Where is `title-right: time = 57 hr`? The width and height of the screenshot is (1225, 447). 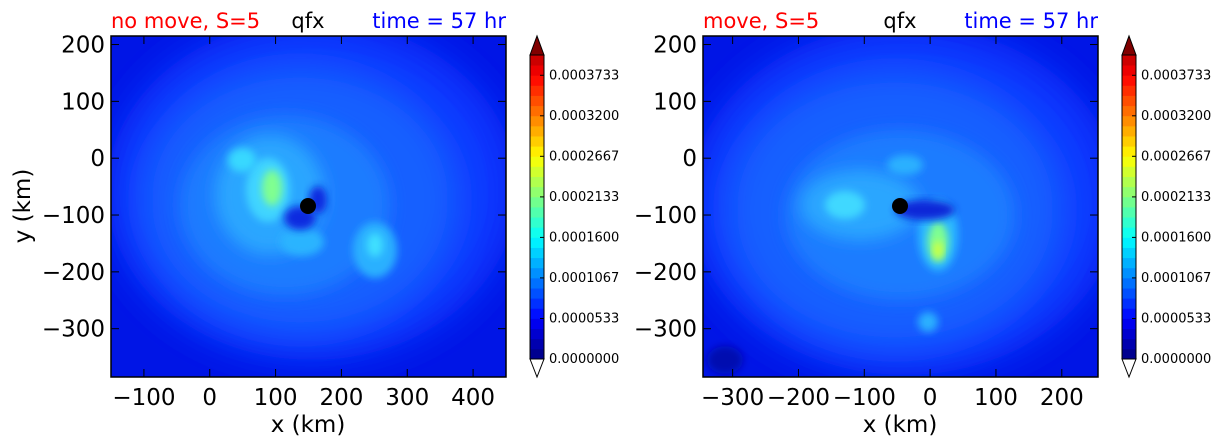 title-right: time = 57 hr is located at coordinates (439, 21).